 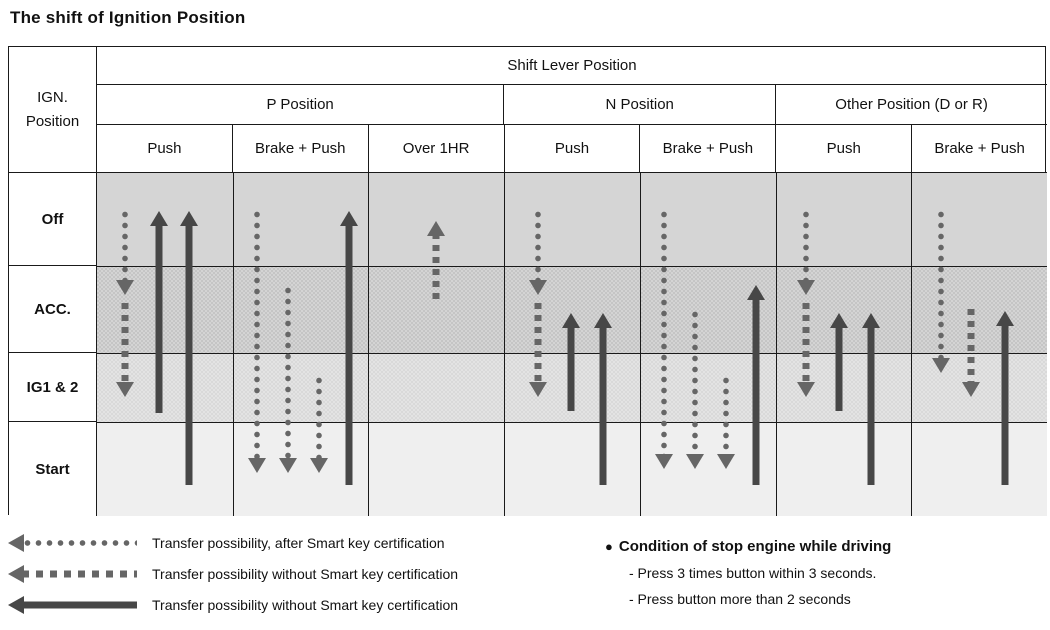 I want to click on row-label-start: Start, so click(x=53, y=469).